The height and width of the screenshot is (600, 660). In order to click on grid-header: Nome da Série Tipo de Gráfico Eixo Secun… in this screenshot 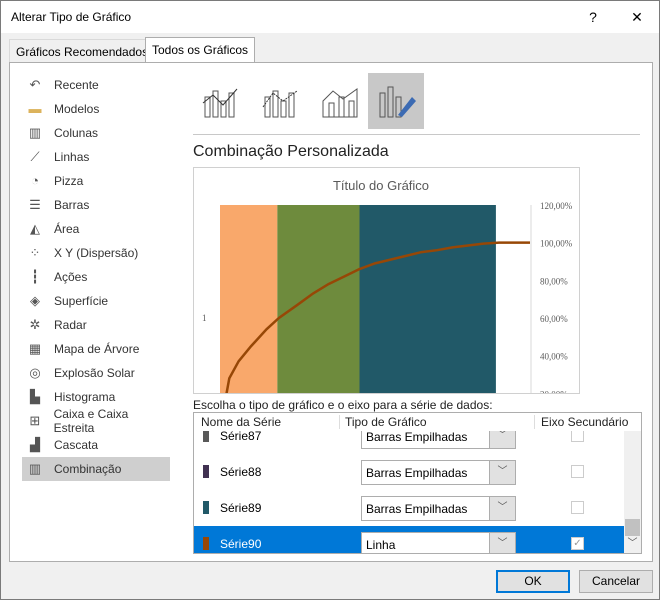, I will do `click(417, 422)`.